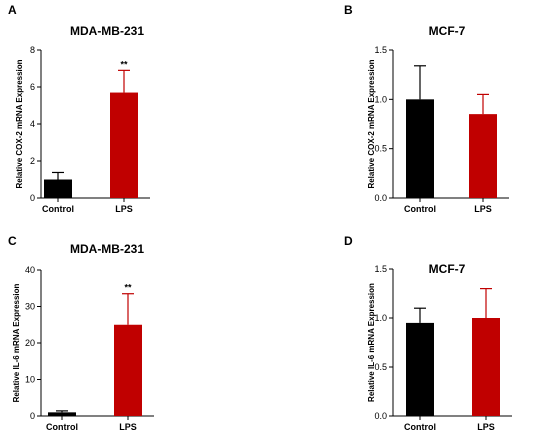  I want to click on panel-letter: B, so click(348, 10).